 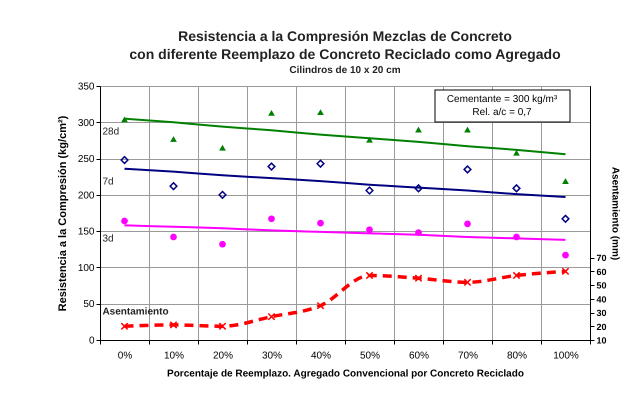 What do you see at coordinates (345, 374) in the screenshot?
I see `x-axis-title: Porcentaje de Reemplazo. Agregado Convencional por Concreto Reciclado` at bounding box center [345, 374].